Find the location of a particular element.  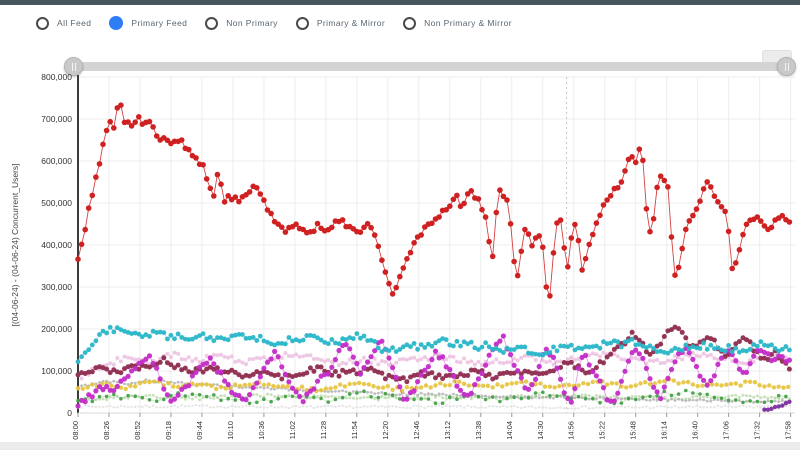

y-tick-label: 500,000 is located at coordinates (56, 203).